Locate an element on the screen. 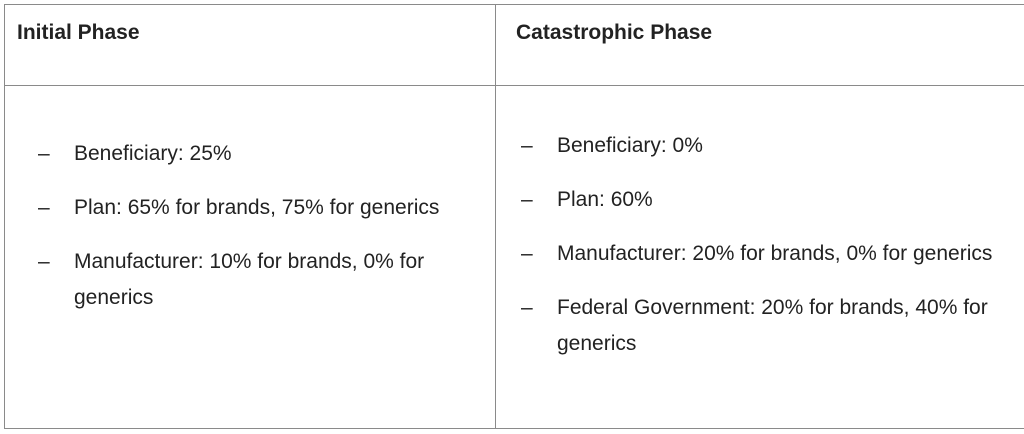 The width and height of the screenshot is (1024, 434). list-item: – Beneficiary: 0% is located at coordinates (772, 146).